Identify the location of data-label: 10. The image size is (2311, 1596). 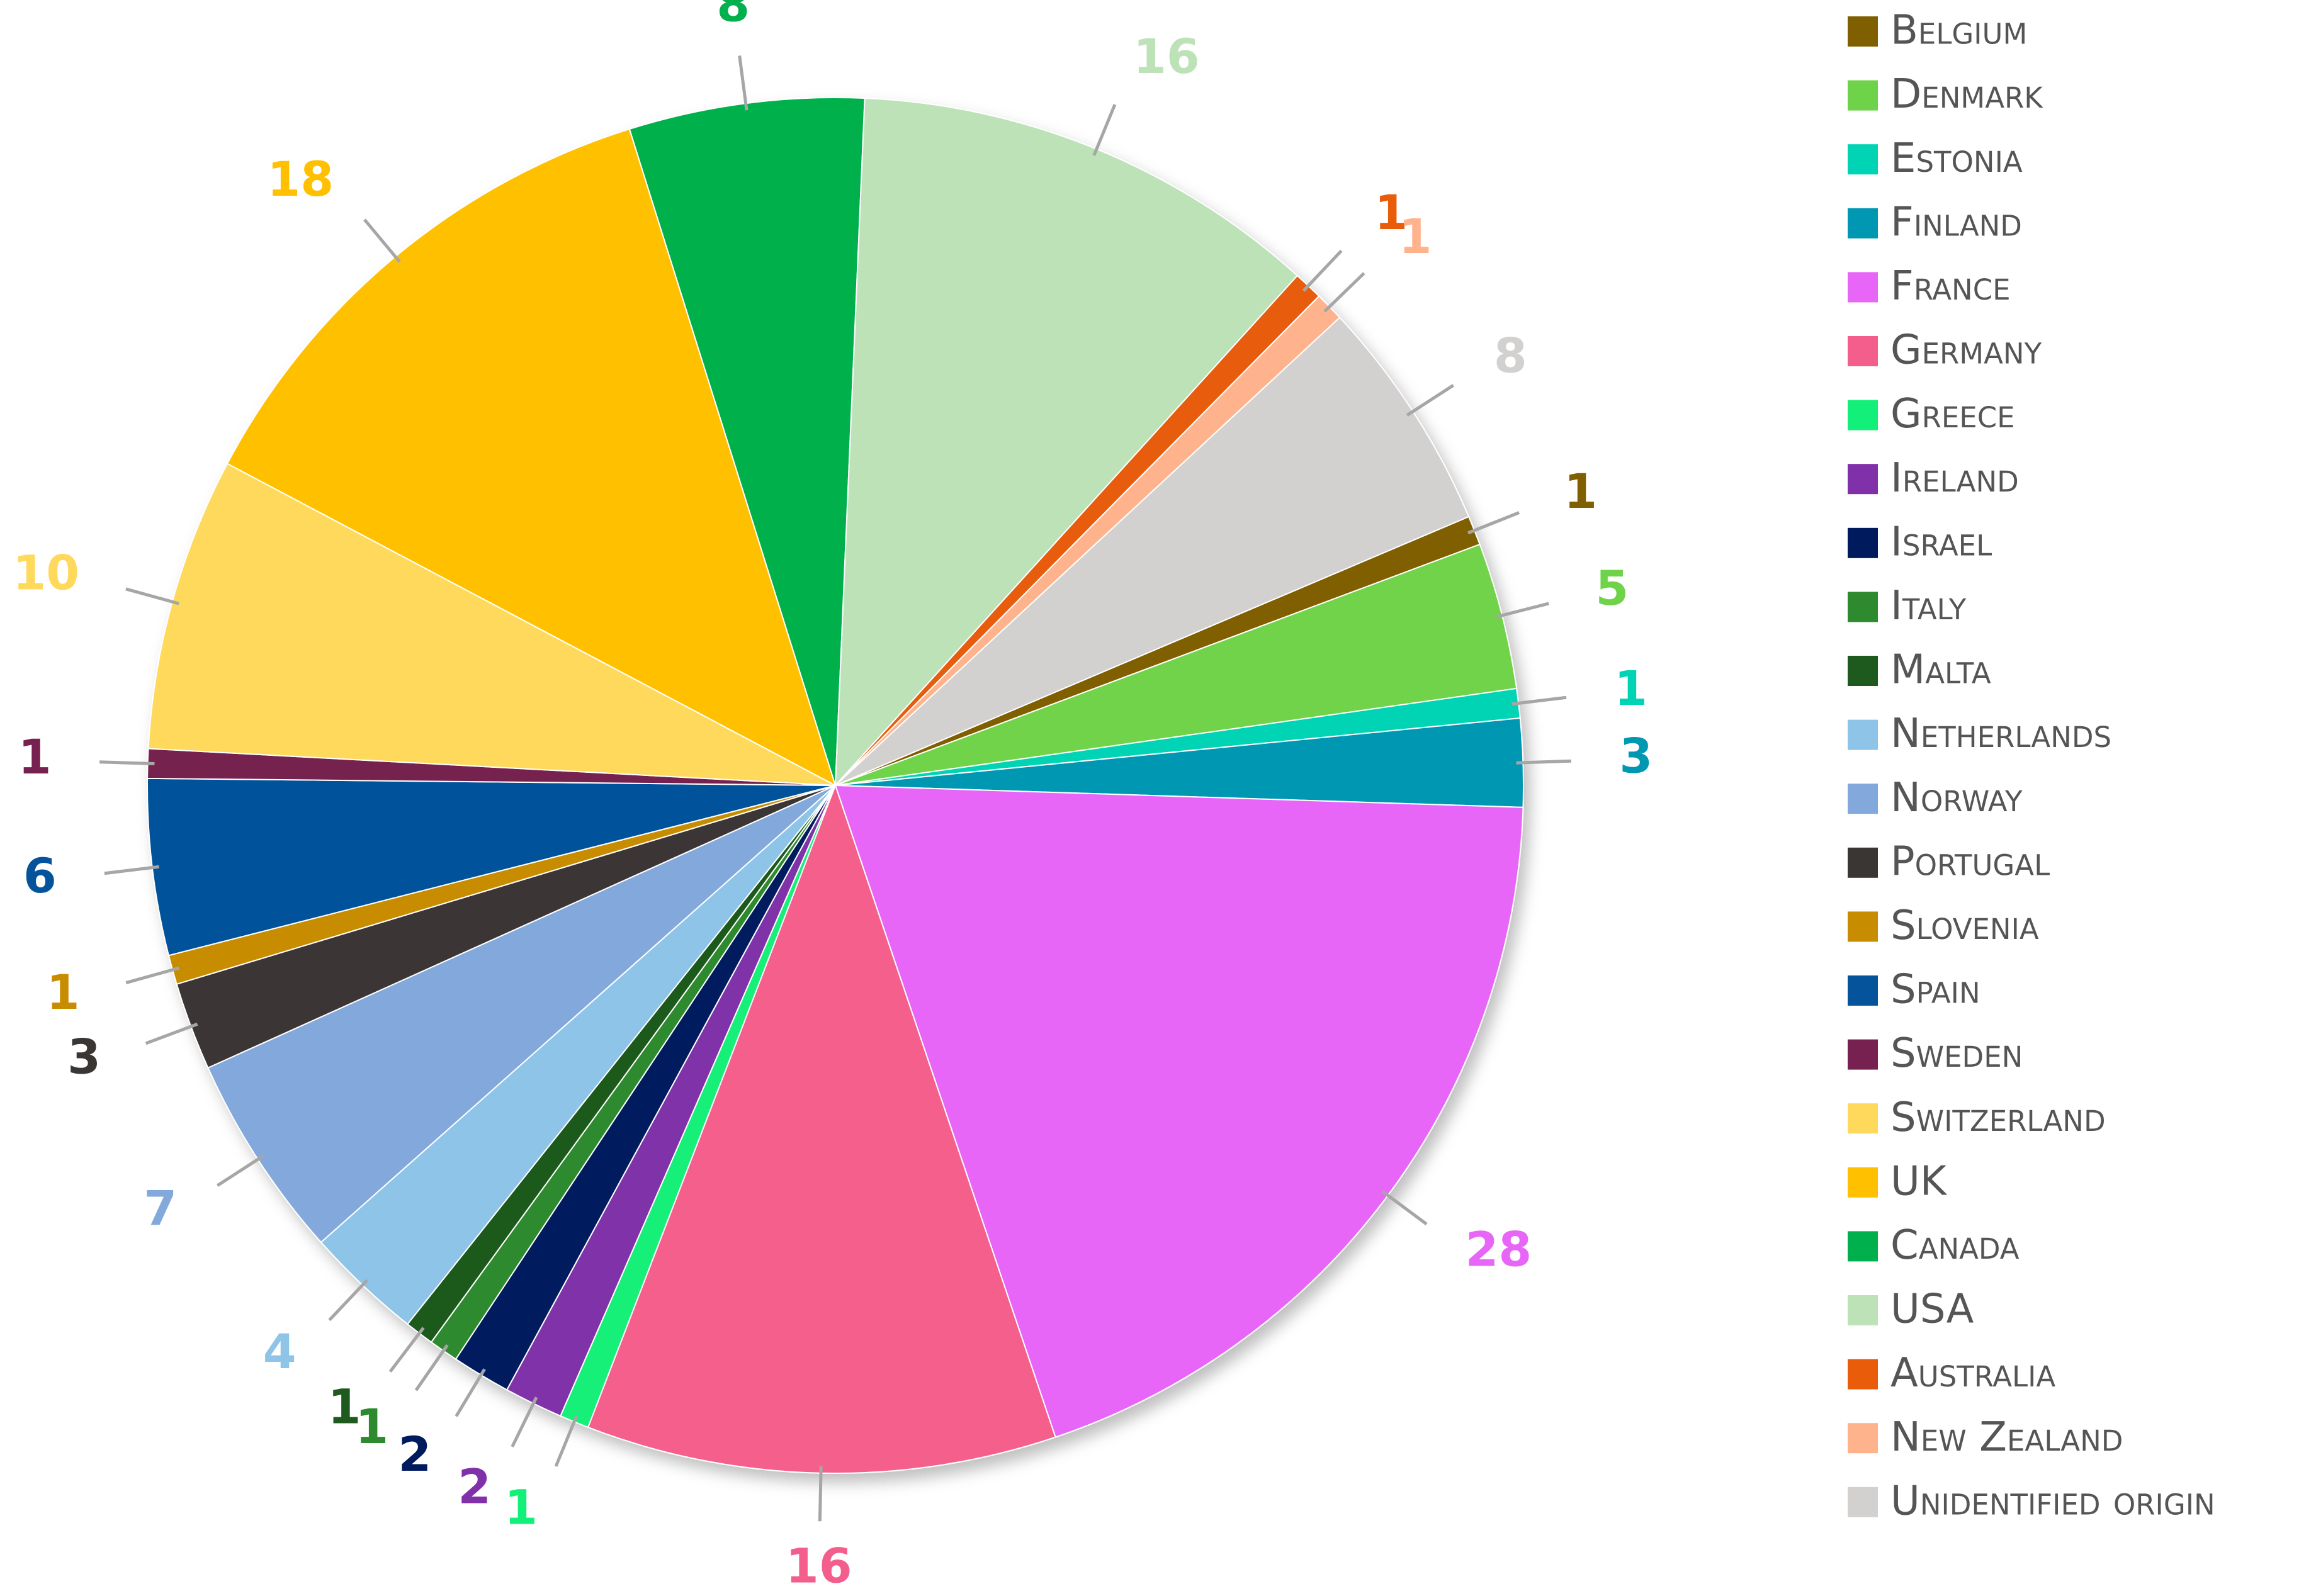
(46, 572).